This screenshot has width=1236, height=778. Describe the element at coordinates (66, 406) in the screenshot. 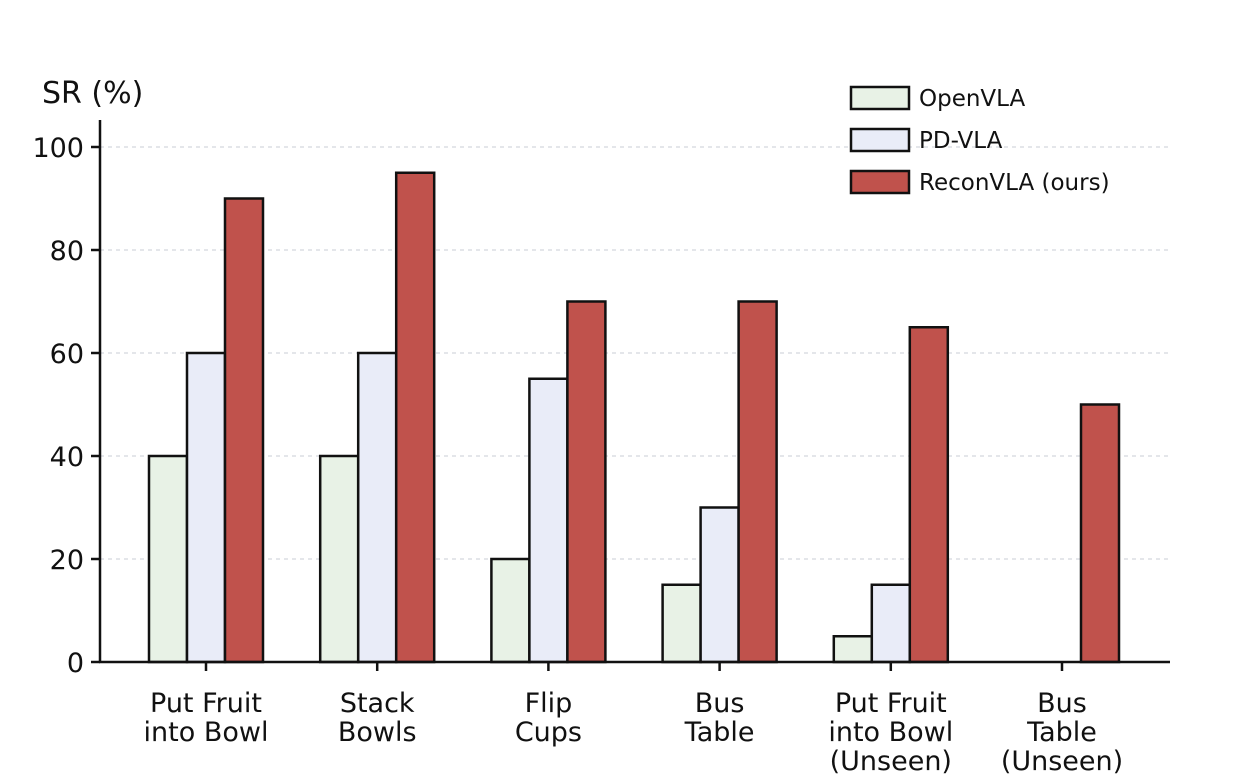

I see `y-tick-labels: 0 20 40 60 80 100` at that location.